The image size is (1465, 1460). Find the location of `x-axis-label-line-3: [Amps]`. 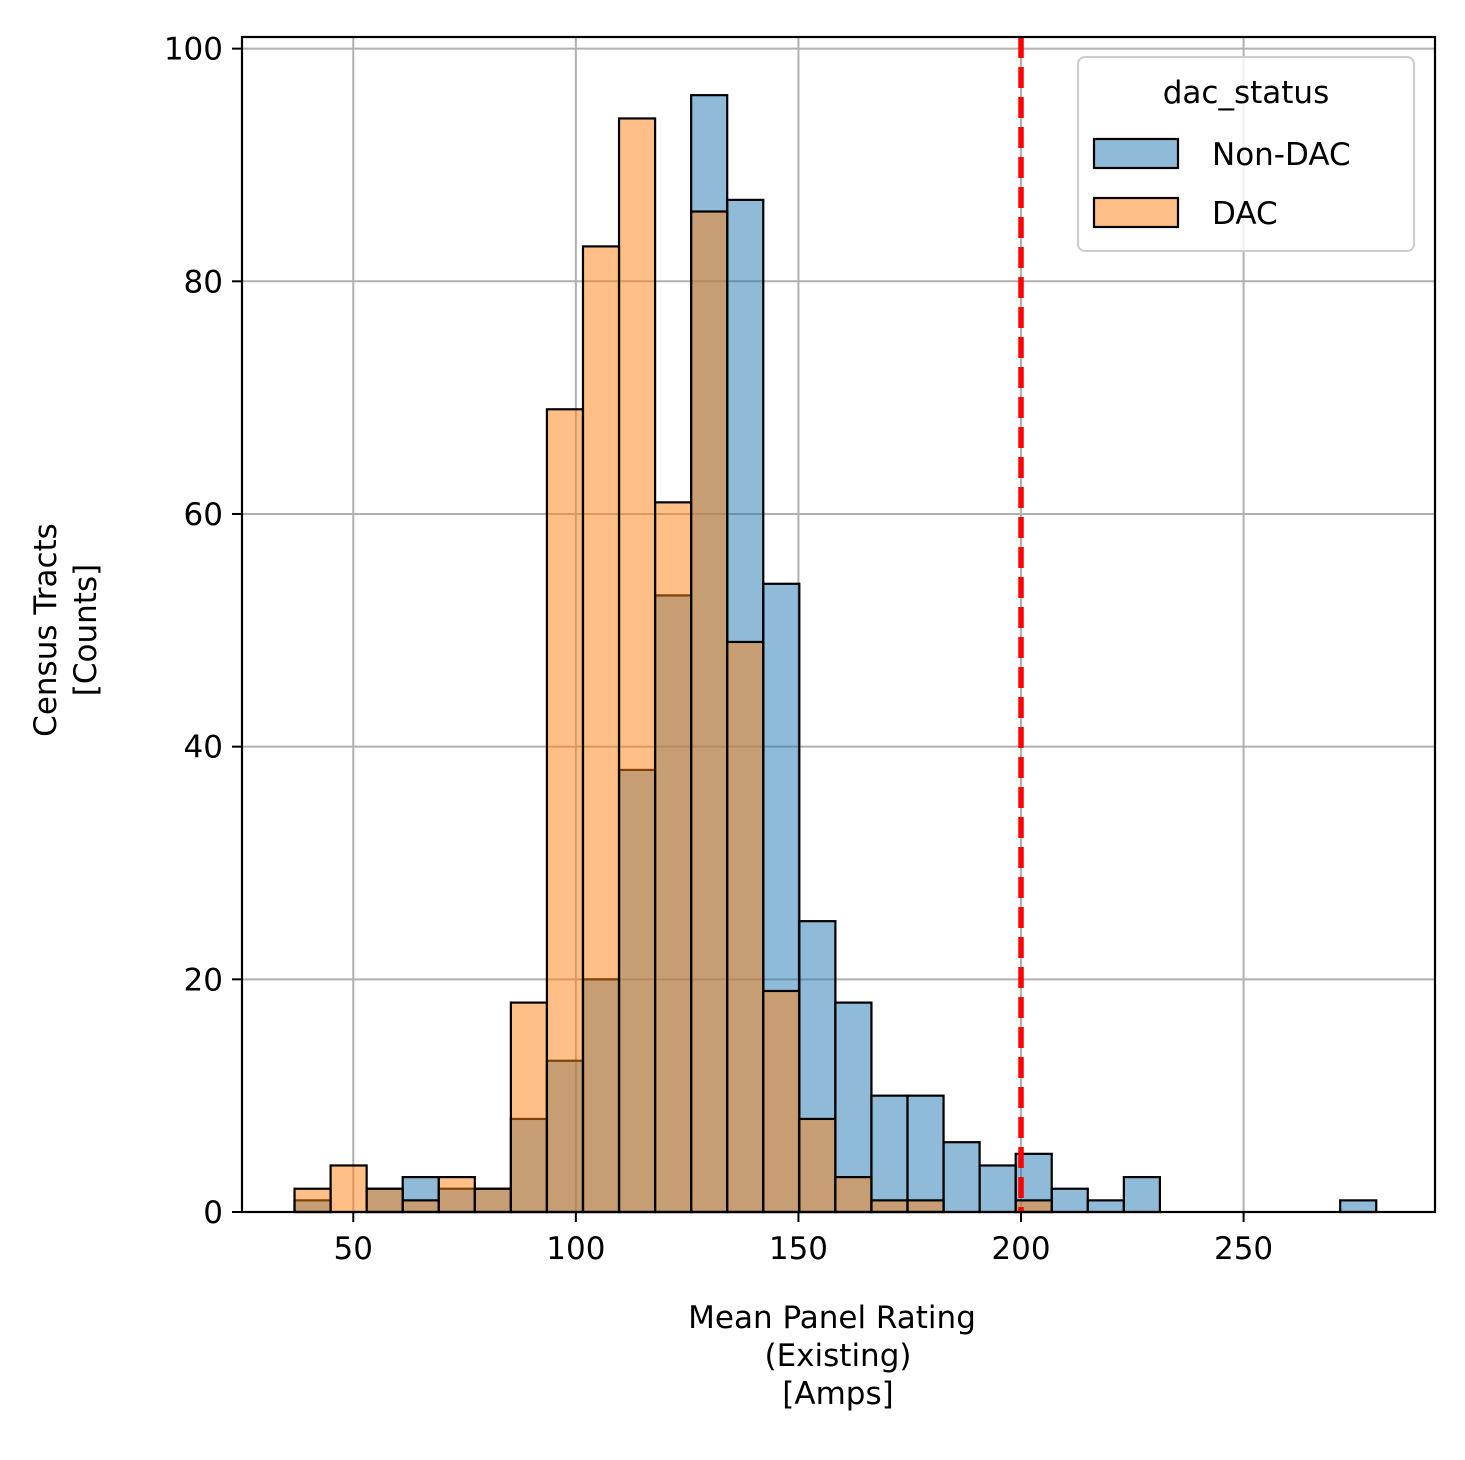

x-axis-label-line-3: [Amps] is located at coordinates (837, 1394).